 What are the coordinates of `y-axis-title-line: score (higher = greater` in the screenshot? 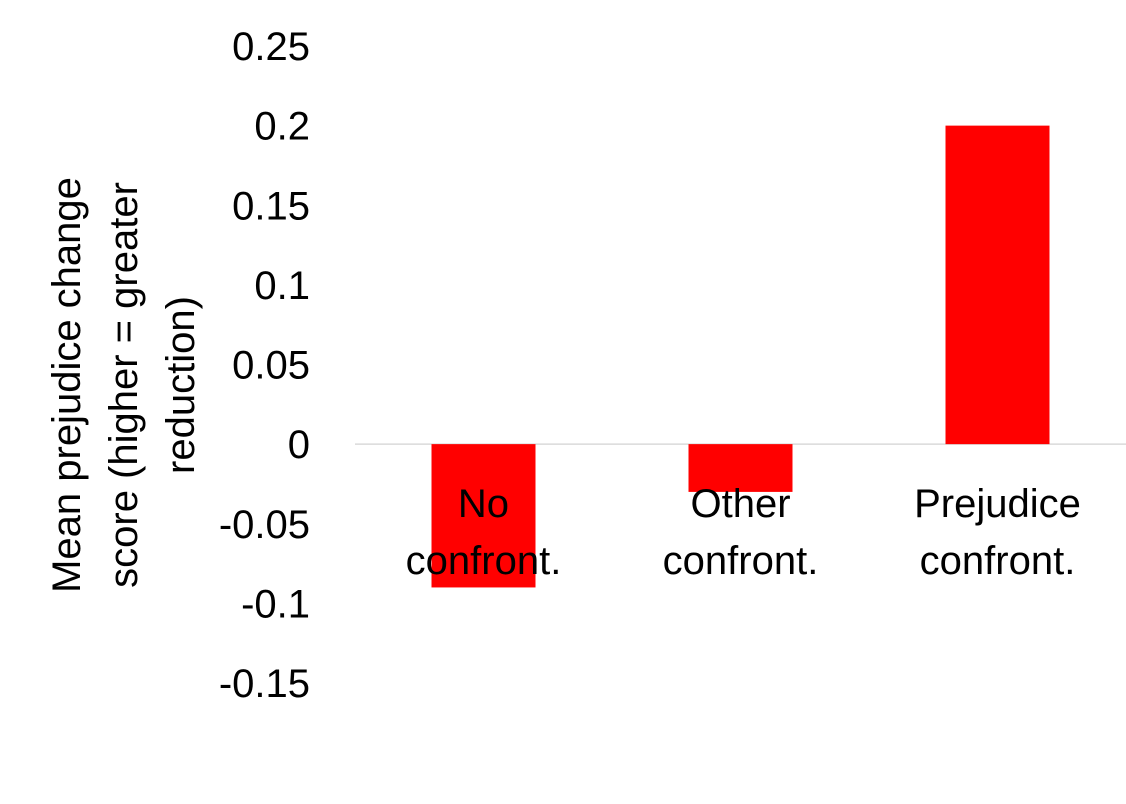 It's located at (124, 385).